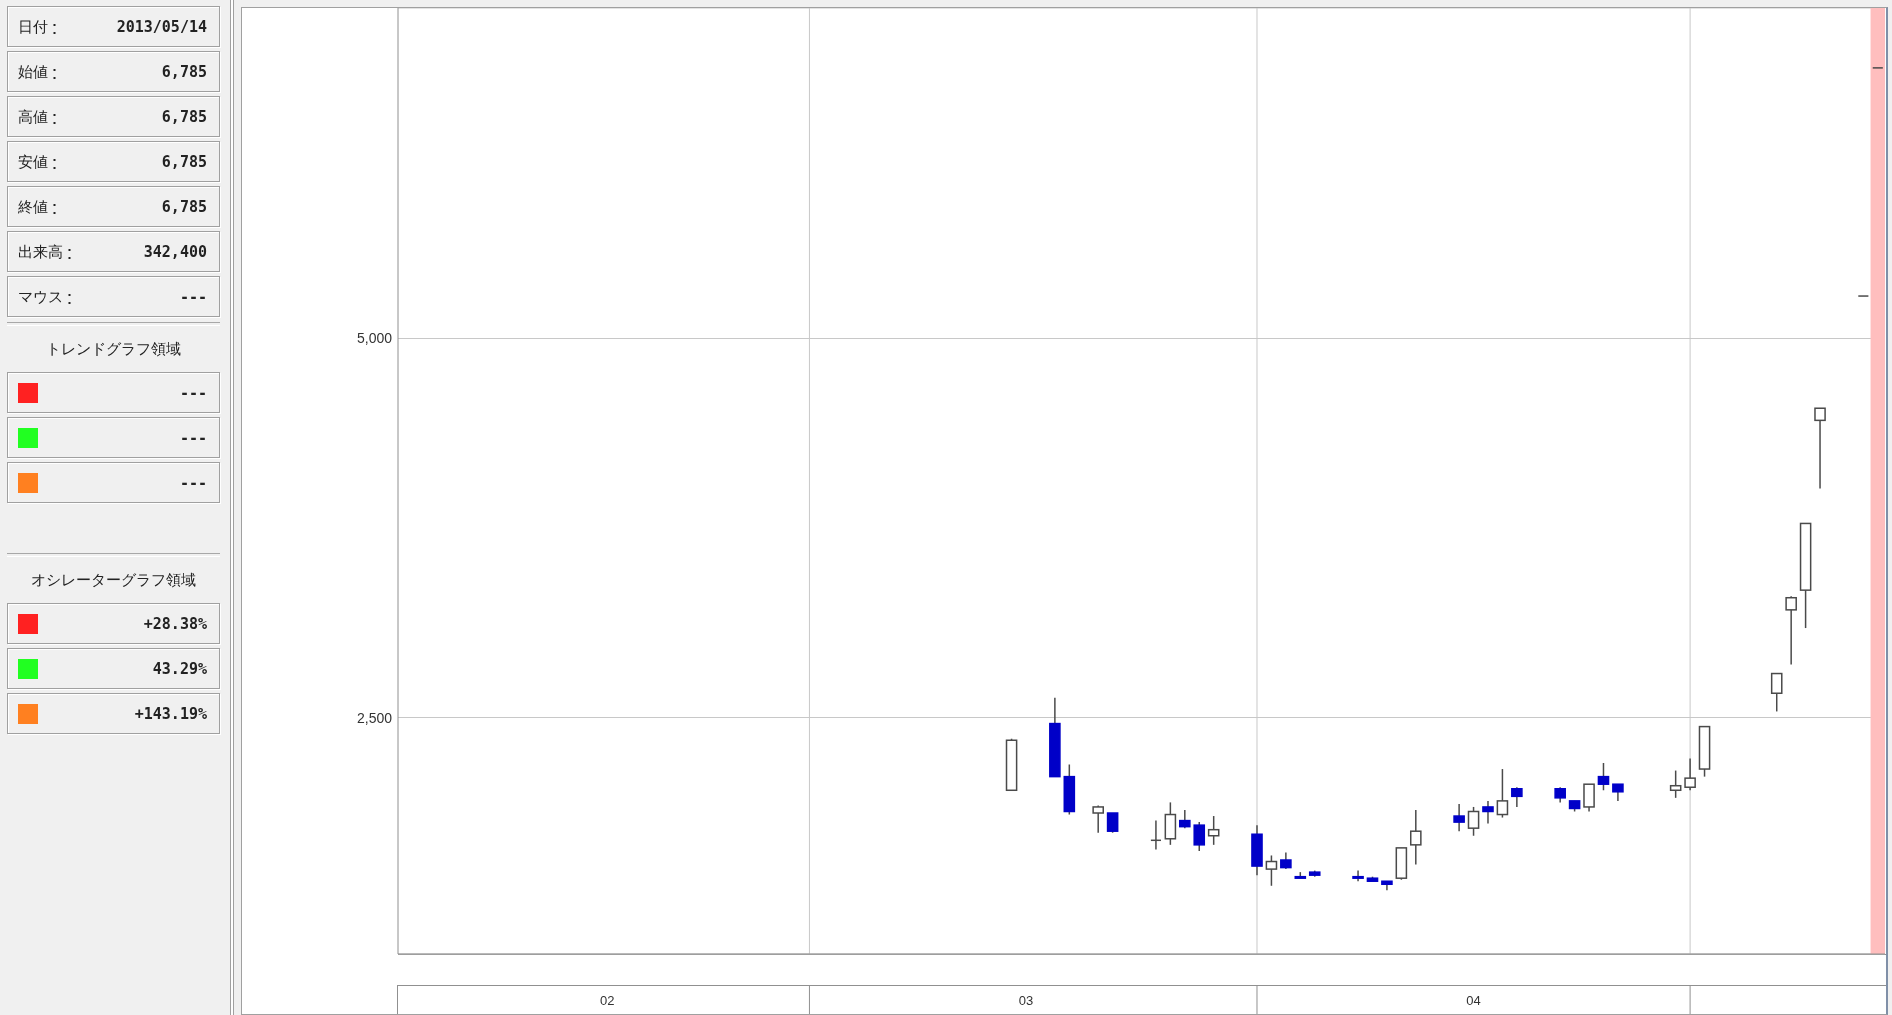 The height and width of the screenshot is (1015, 1892). I want to click on x-tick-label: 03, so click(1026, 999).